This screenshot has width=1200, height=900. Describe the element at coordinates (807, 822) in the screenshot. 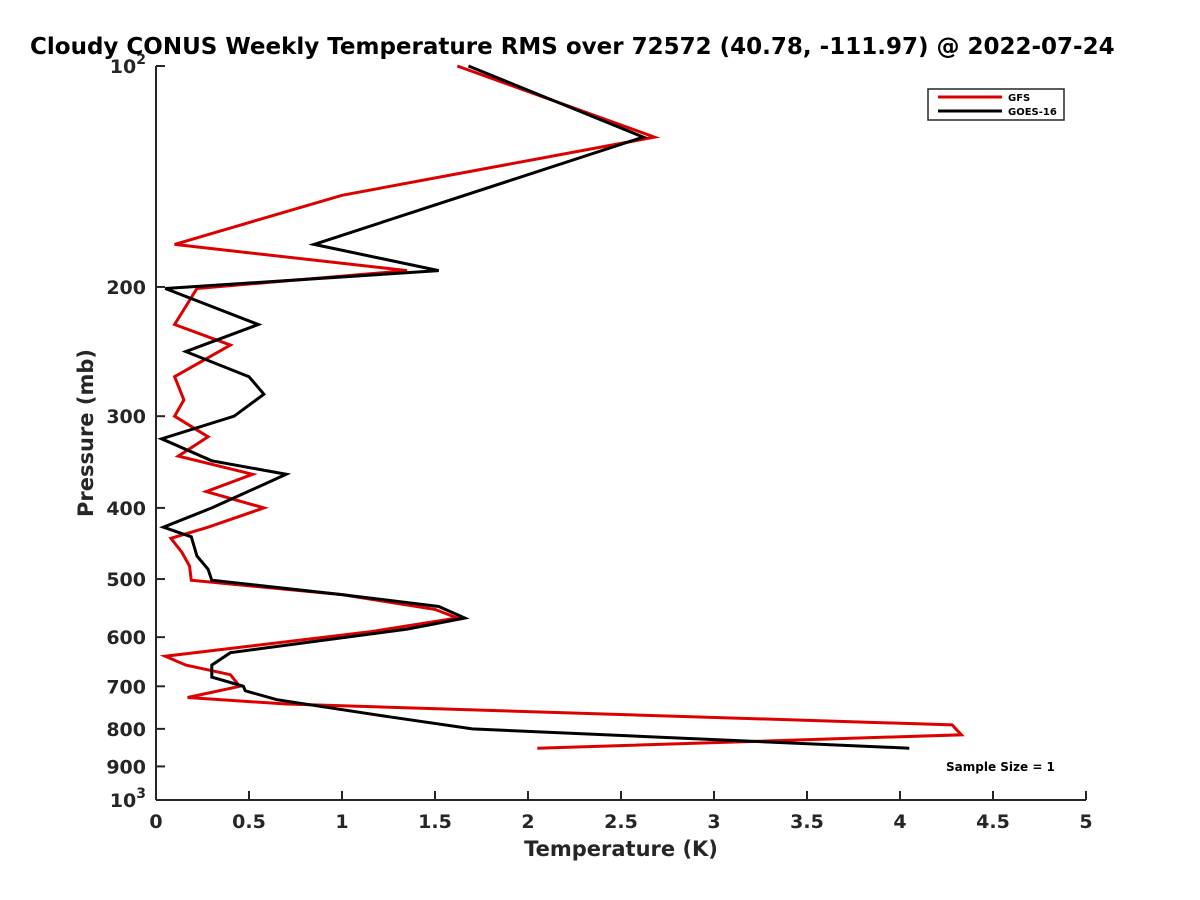

I see `x-tick-label: 3.5` at that location.